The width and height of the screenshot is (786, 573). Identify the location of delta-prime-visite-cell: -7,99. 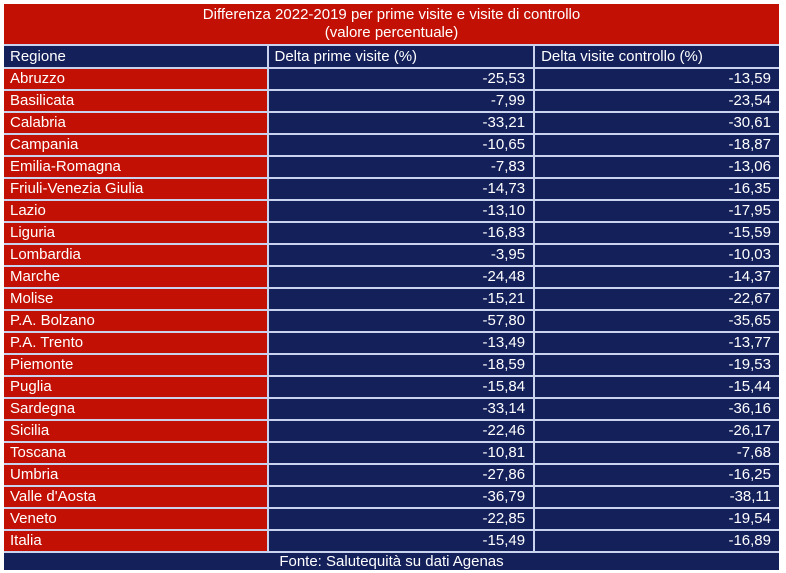
(401, 101).